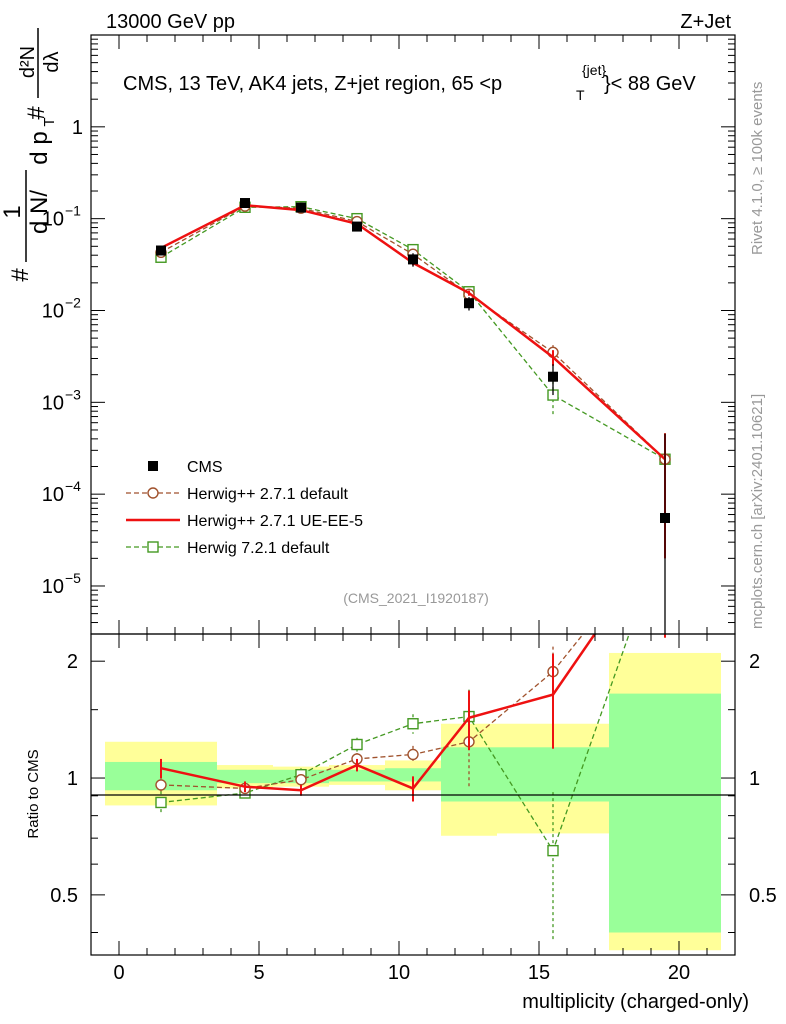 The image size is (786, 1024). I want to click on xtick-label-4: 20, so click(679, 973).